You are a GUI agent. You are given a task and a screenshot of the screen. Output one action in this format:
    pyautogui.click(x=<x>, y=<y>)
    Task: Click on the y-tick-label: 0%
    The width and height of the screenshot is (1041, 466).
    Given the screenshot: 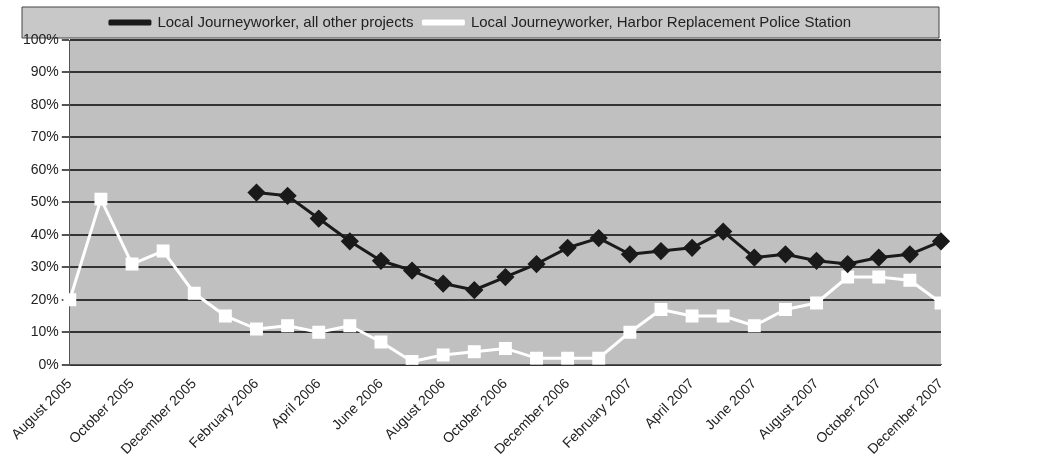 What is the action you would take?
    pyautogui.click(x=48, y=363)
    